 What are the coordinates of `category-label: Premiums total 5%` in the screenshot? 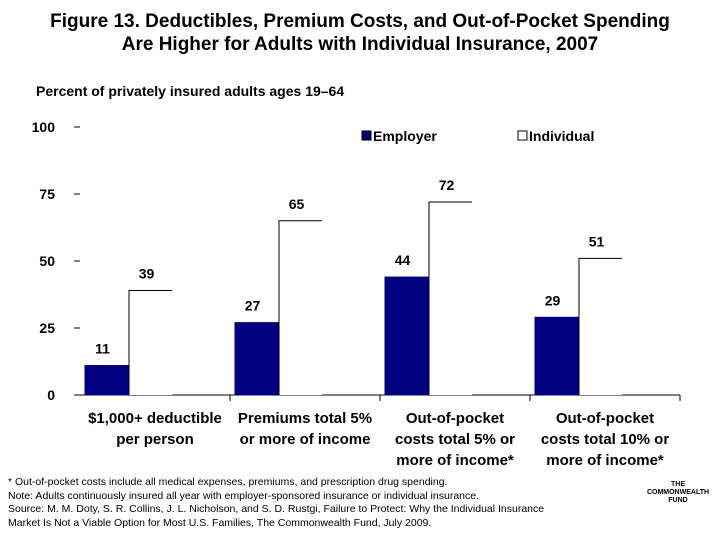 It's located at (305, 418).